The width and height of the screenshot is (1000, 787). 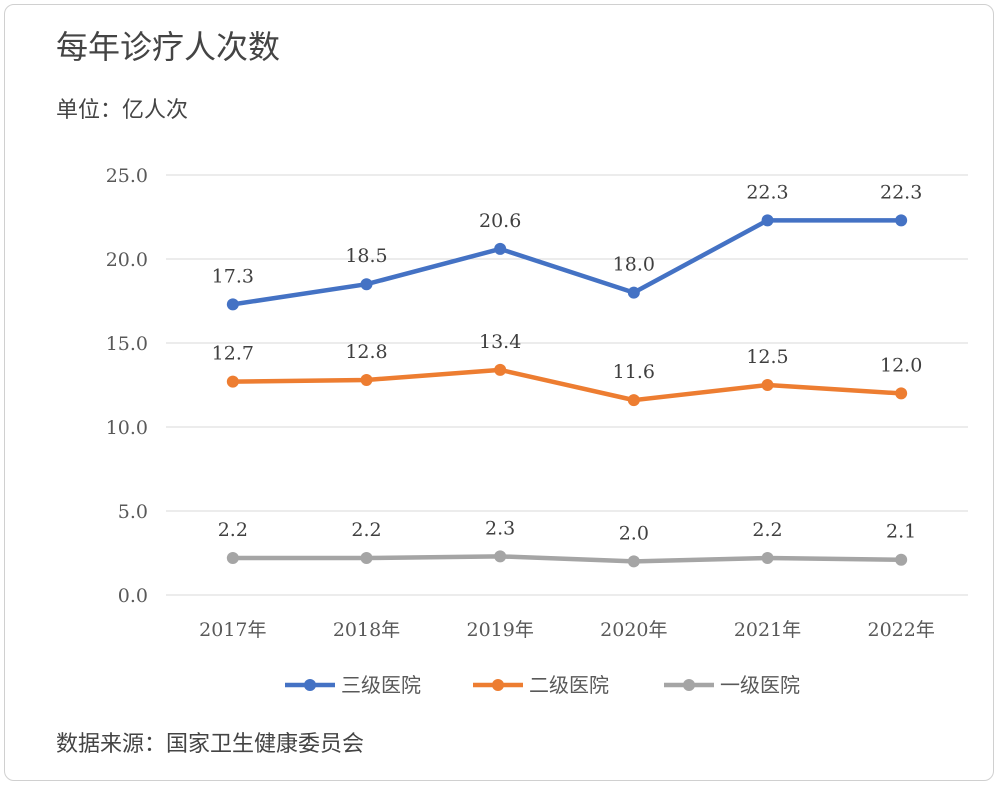 What do you see at coordinates (634, 372) in the screenshot?
I see `data-label: 11.6` at bounding box center [634, 372].